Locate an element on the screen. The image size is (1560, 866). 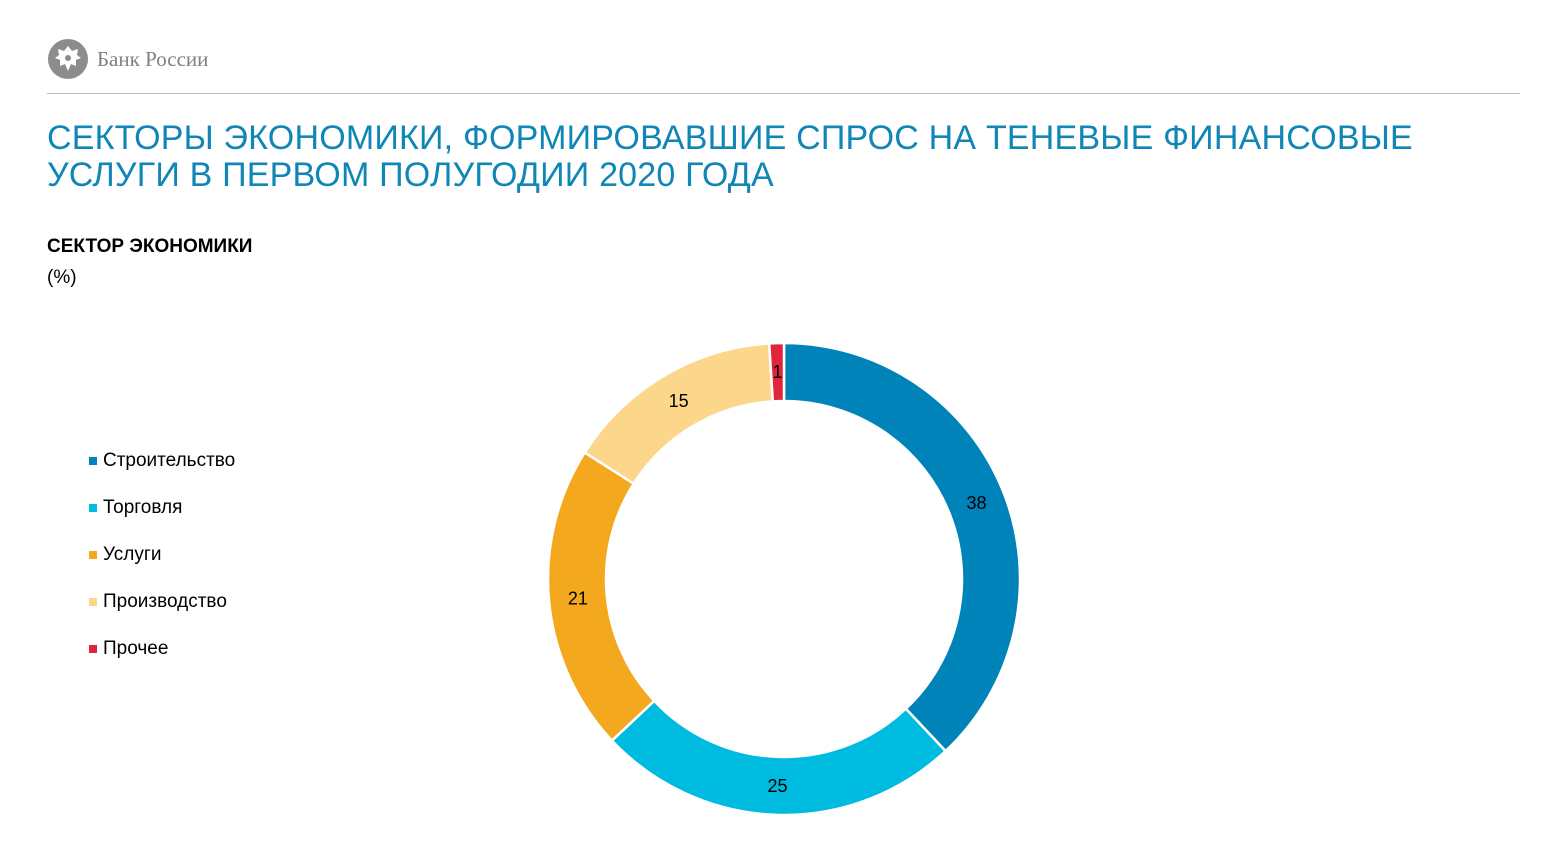
chart-unit: (%) is located at coordinates (62, 277).